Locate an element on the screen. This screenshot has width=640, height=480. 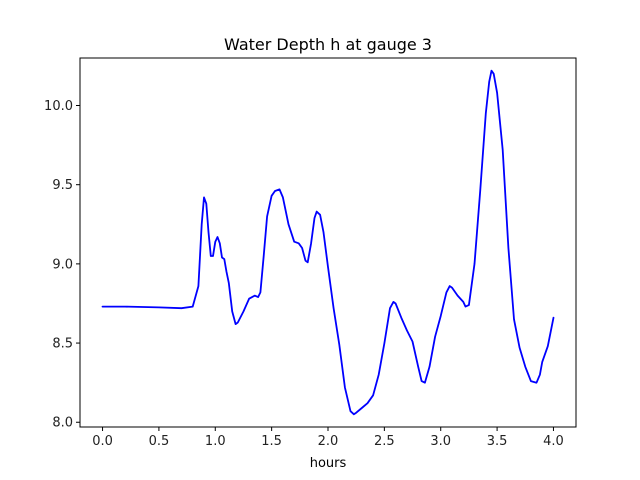
x-tick-label: 0.5 is located at coordinates (159, 441).